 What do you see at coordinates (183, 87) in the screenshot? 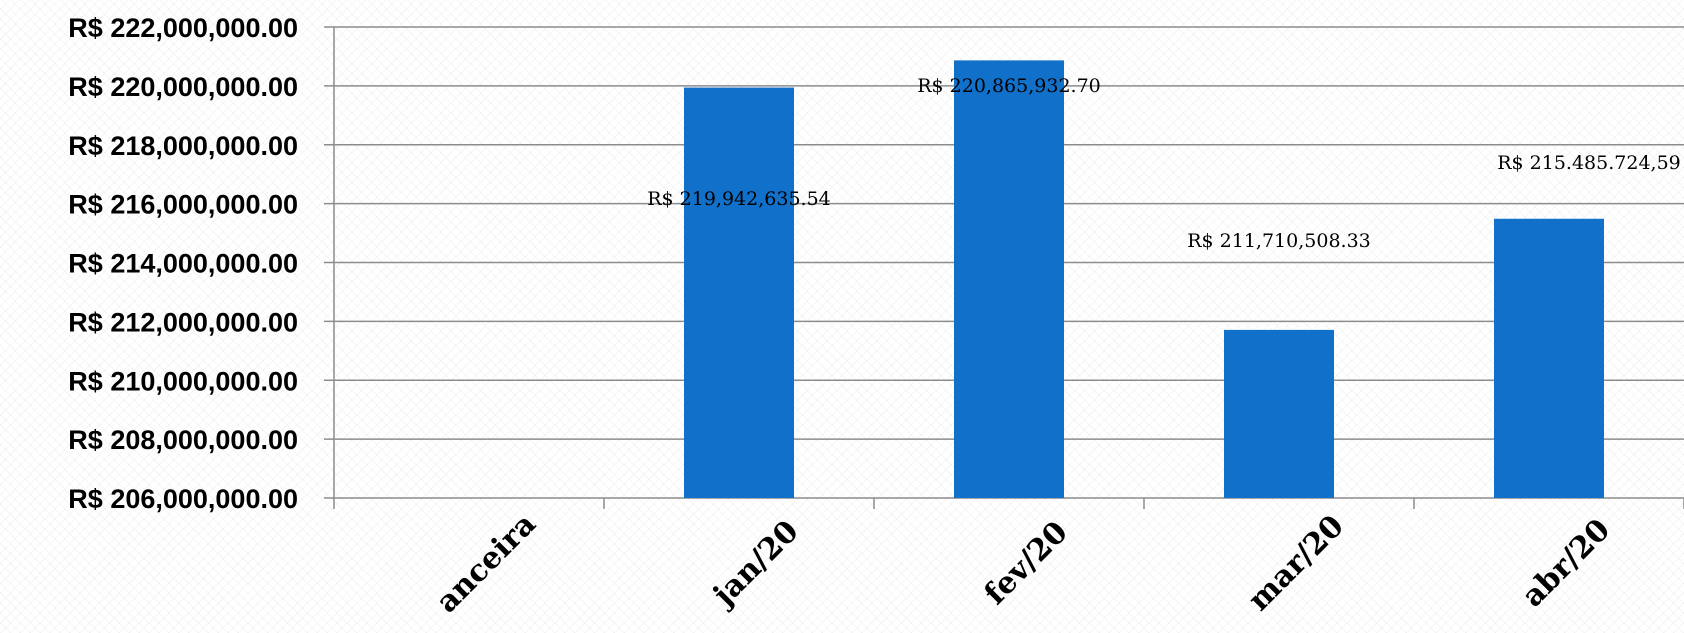
I see `y-tick-label: R$ 220,000,000.00` at bounding box center [183, 87].